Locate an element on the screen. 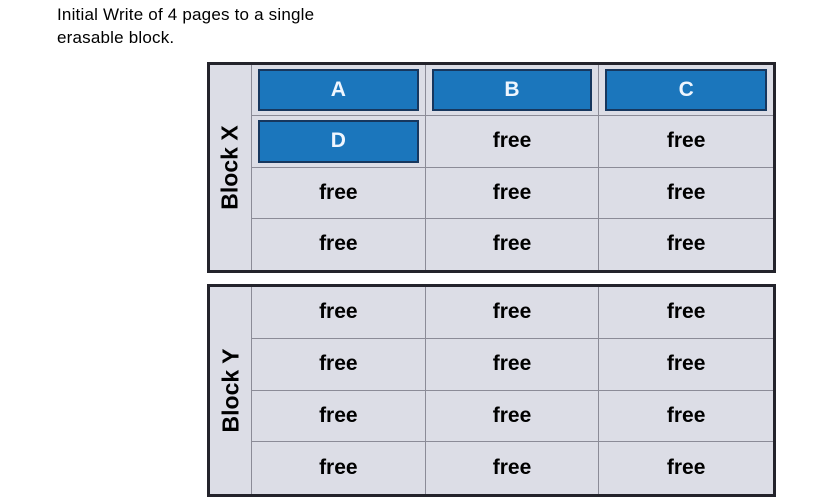 This screenshot has width=822, height=504. slide-title-line-1: Initial Write of 4 pages to a single is located at coordinates (186, 14).